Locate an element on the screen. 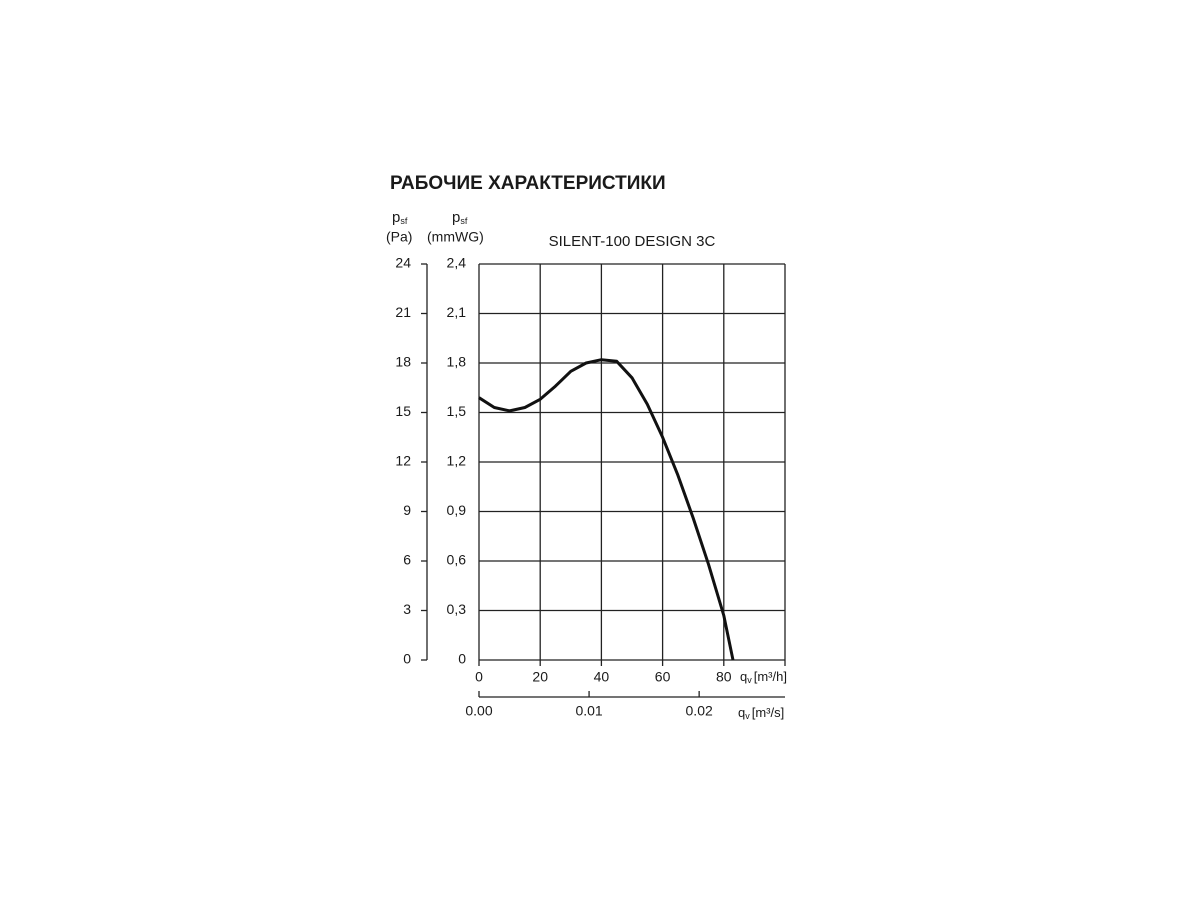 The image size is (1200, 900). x-axis-label: qv [m³/h] is located at coordinates (763, 677).